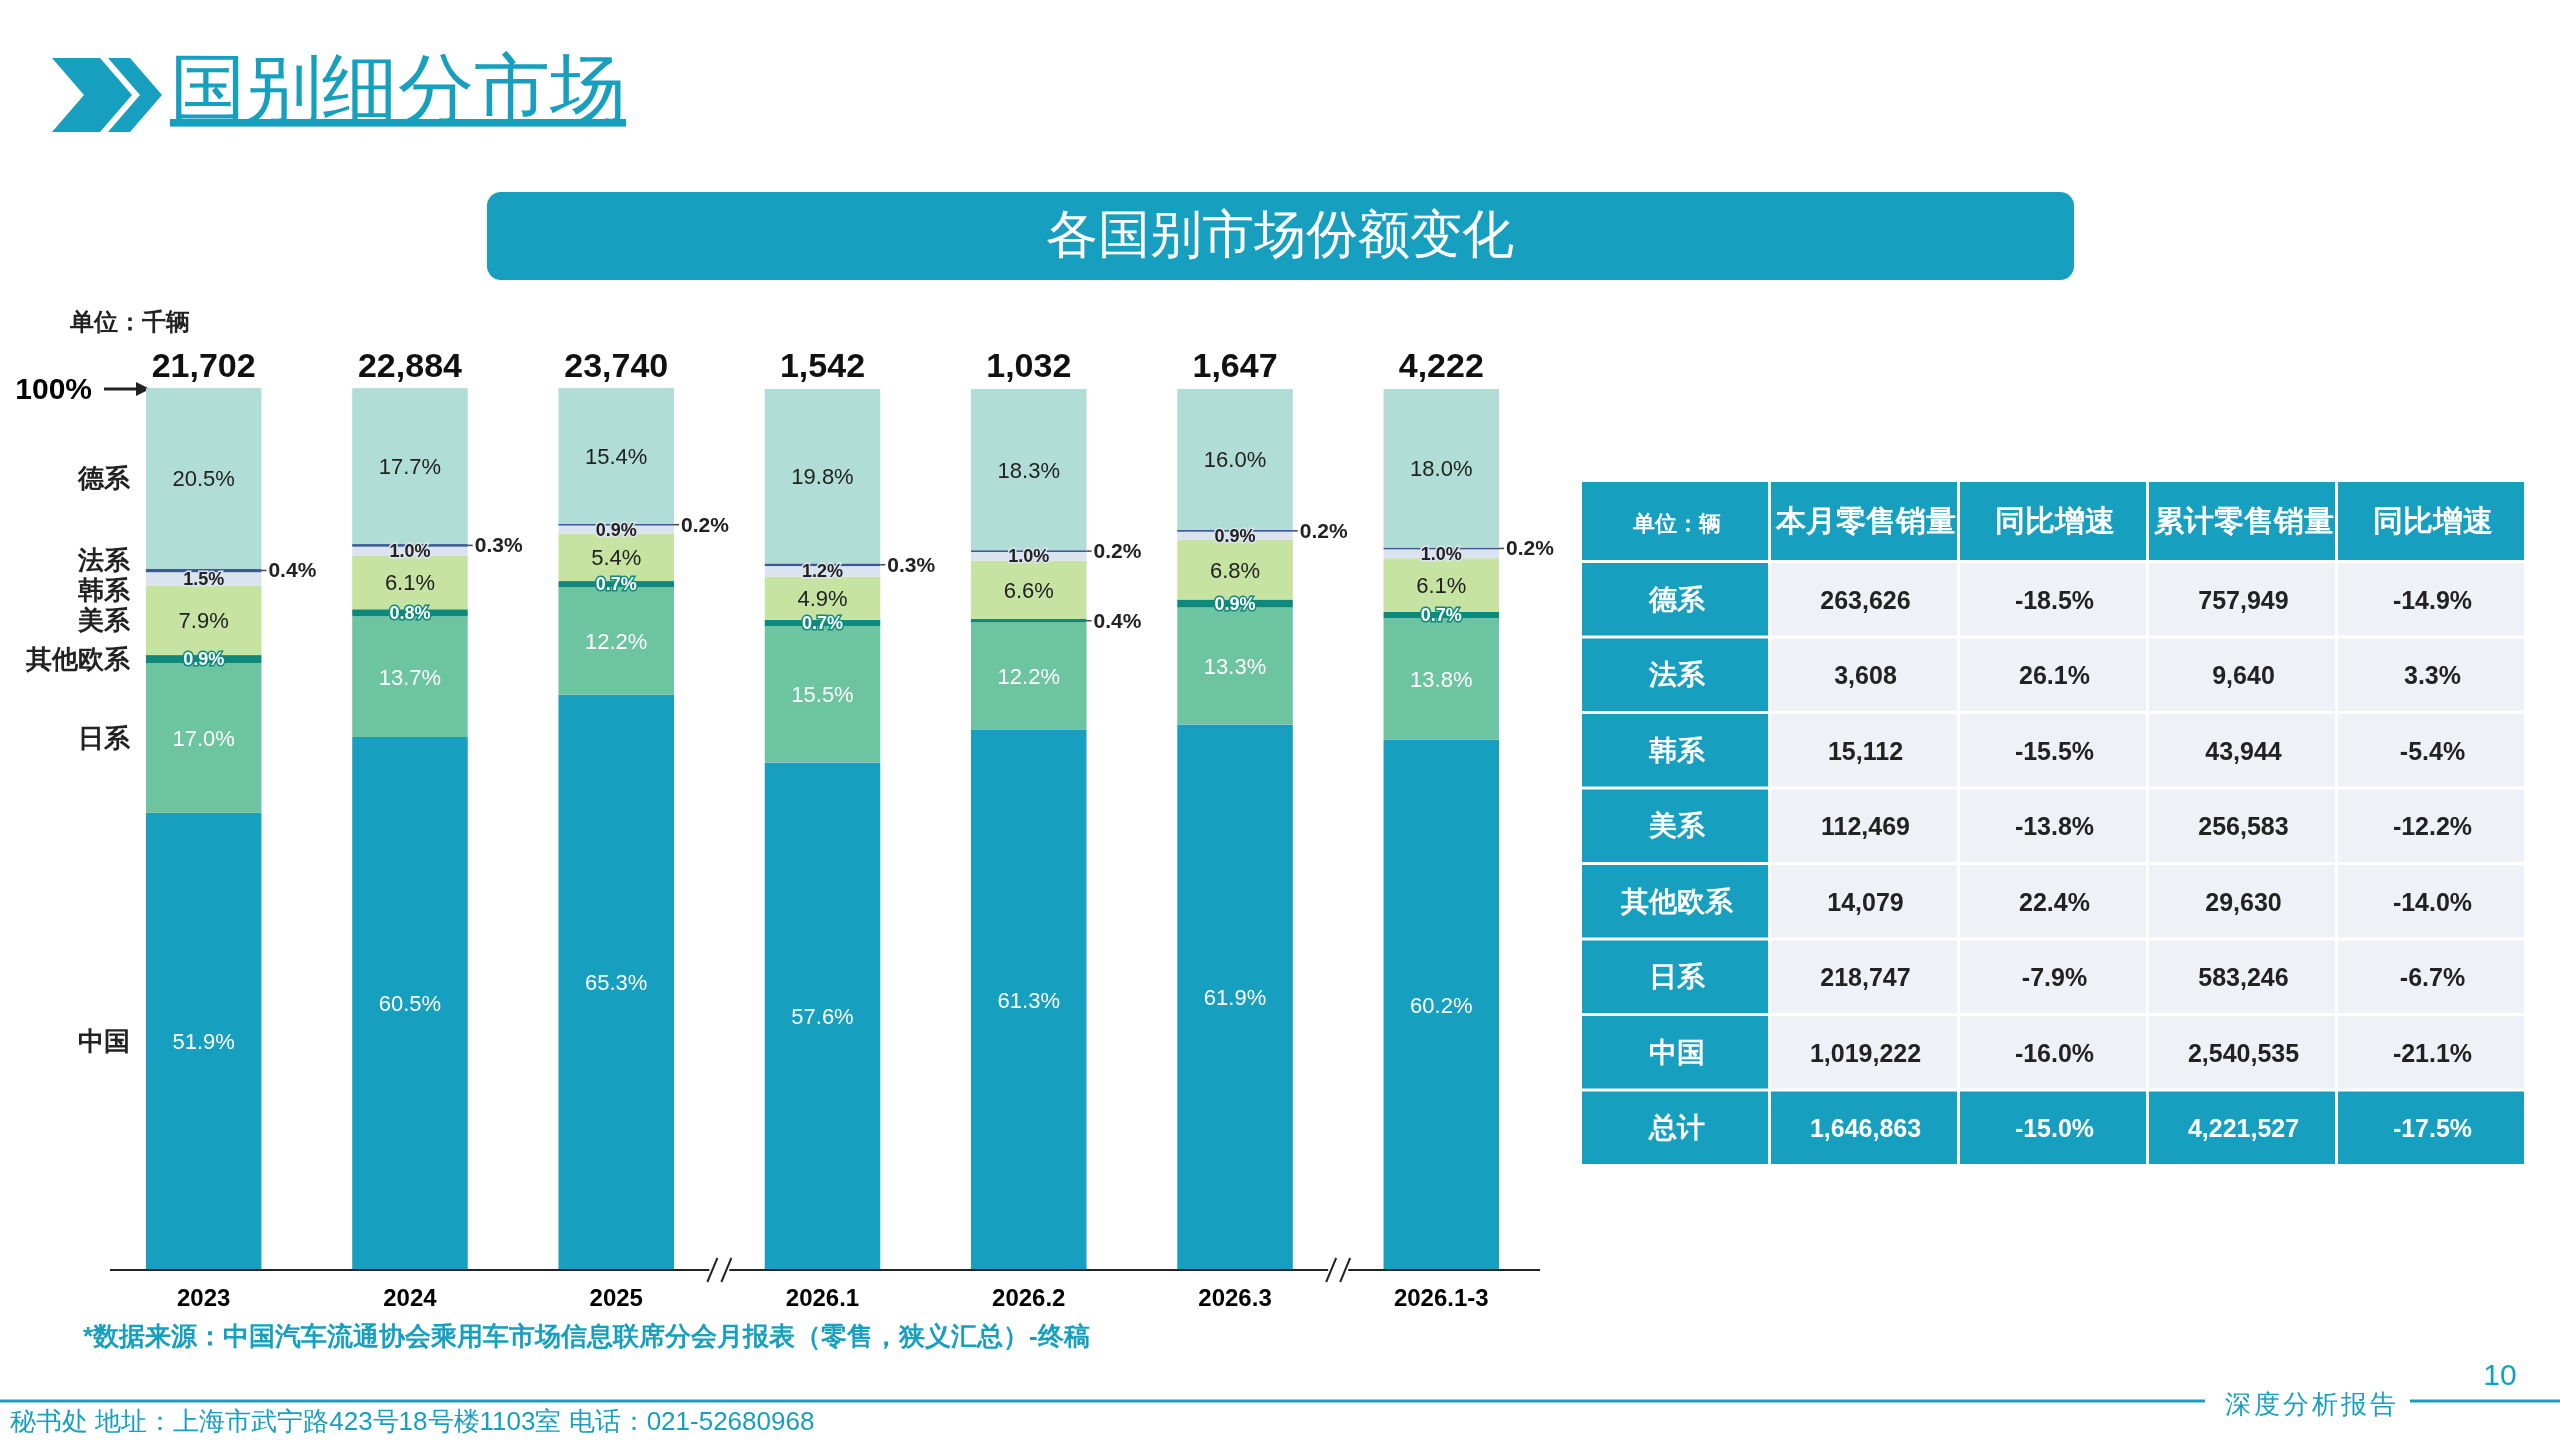 This screenshot has height=1440, width=2560. Describe the element at coordinates (2432, 599) in the screenshot. I see `text: -14.9%` at that location.